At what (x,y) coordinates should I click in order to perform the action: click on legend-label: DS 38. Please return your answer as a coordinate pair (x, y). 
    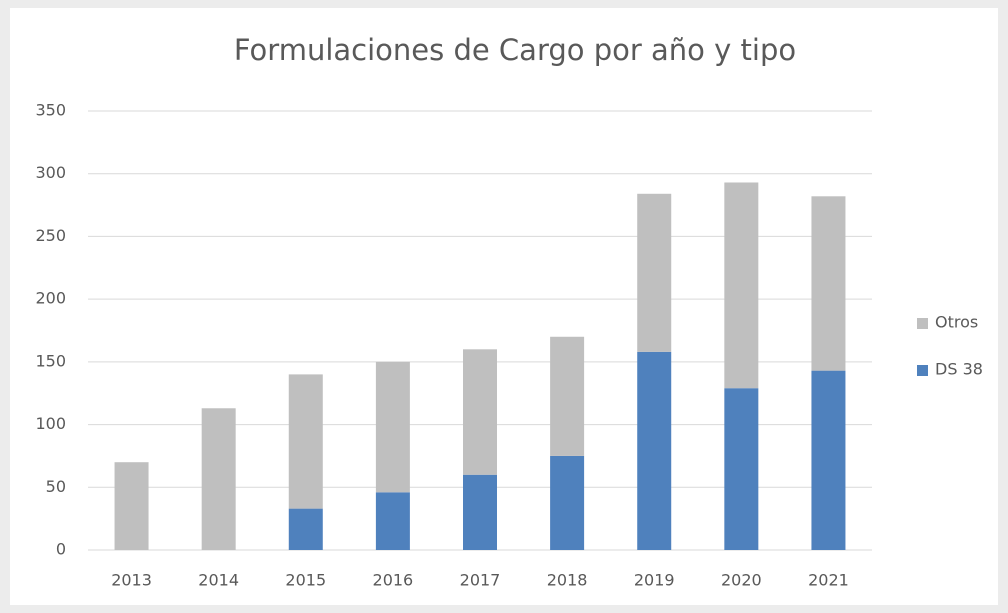
    Looking at the image, I should click on (959, 369).